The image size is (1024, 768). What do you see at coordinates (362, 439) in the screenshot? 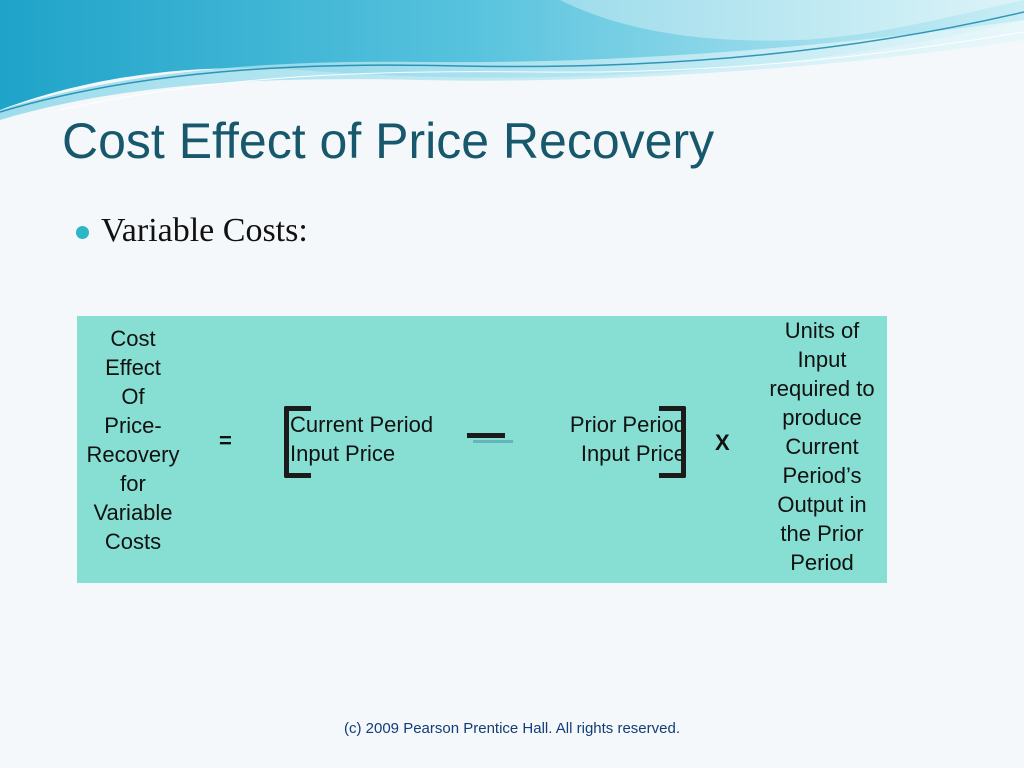
I see `current-period-input-price: Current Period Input Price` at bounding box center [362, 439].